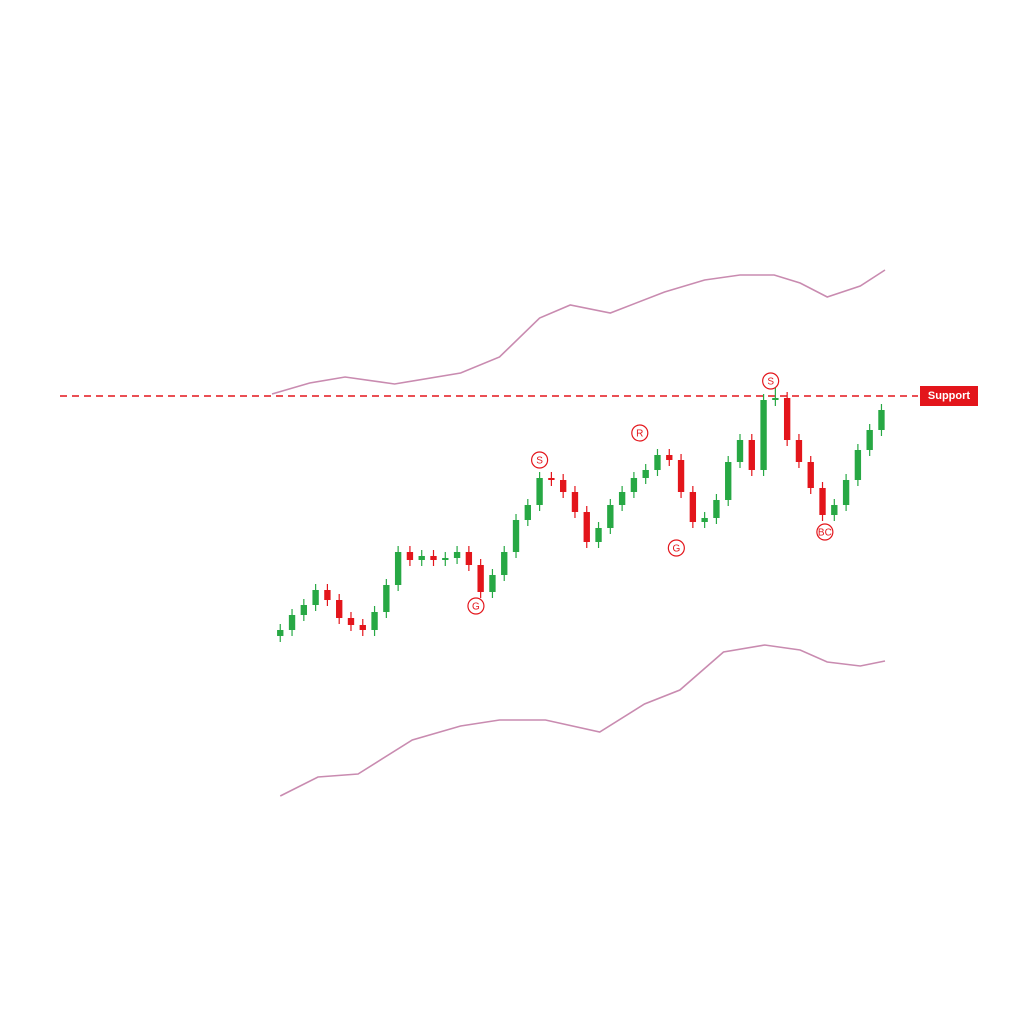 Image resolution: width=1024 pixels, height=1024 pixels. I want to click on support-label-box, so click(949, 396).